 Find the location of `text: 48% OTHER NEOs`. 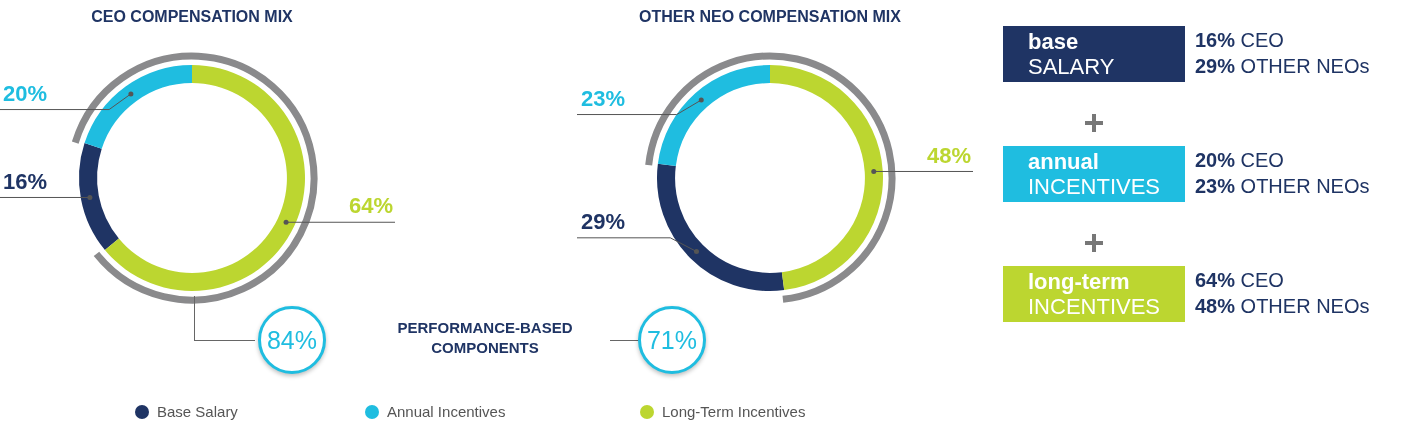

text: 48% OTHER NEOs is located at coordinates (1282, 306).